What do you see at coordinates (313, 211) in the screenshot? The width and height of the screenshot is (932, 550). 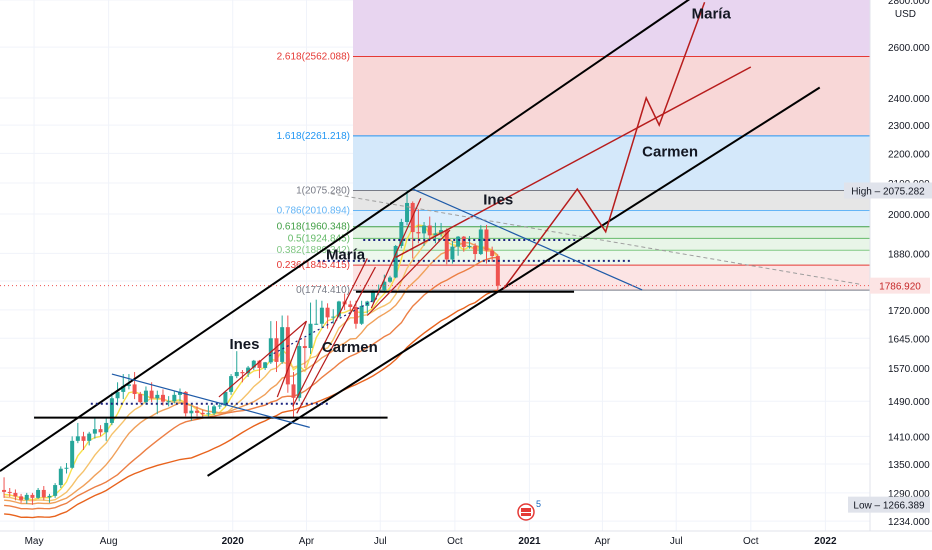 I see `fib-level-label: 0.786(2010.894)` at bounding box center [313, 211].